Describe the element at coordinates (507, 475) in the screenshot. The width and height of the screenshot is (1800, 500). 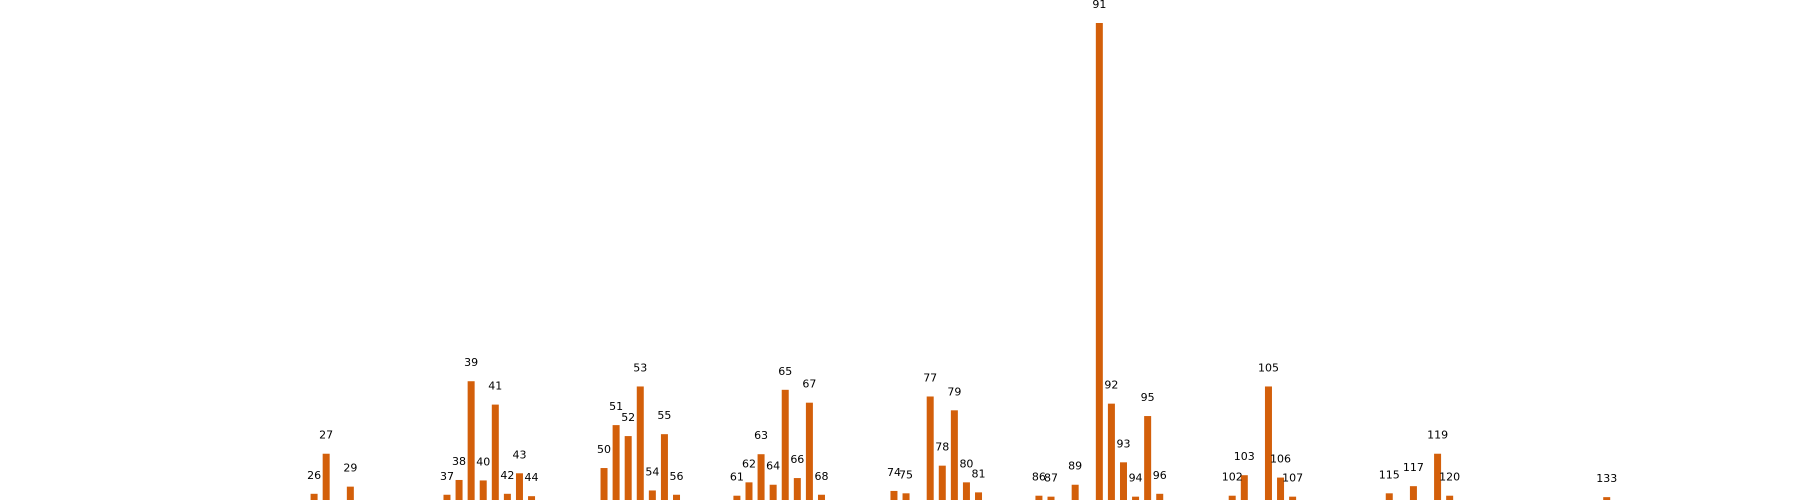
I see `bar-label-42: 42` at that location.